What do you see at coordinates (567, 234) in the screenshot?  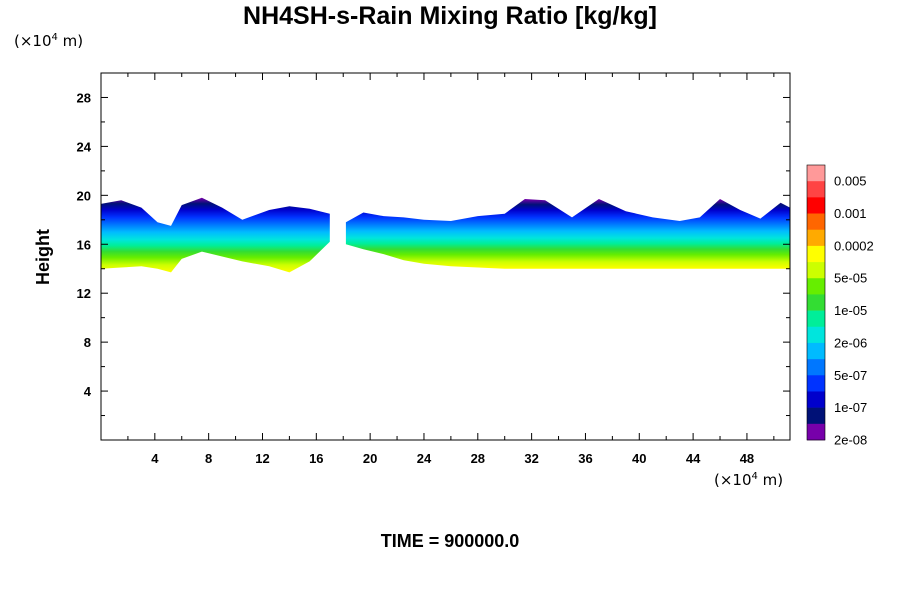 I see `plume-right` at bounding box center [567, 234].